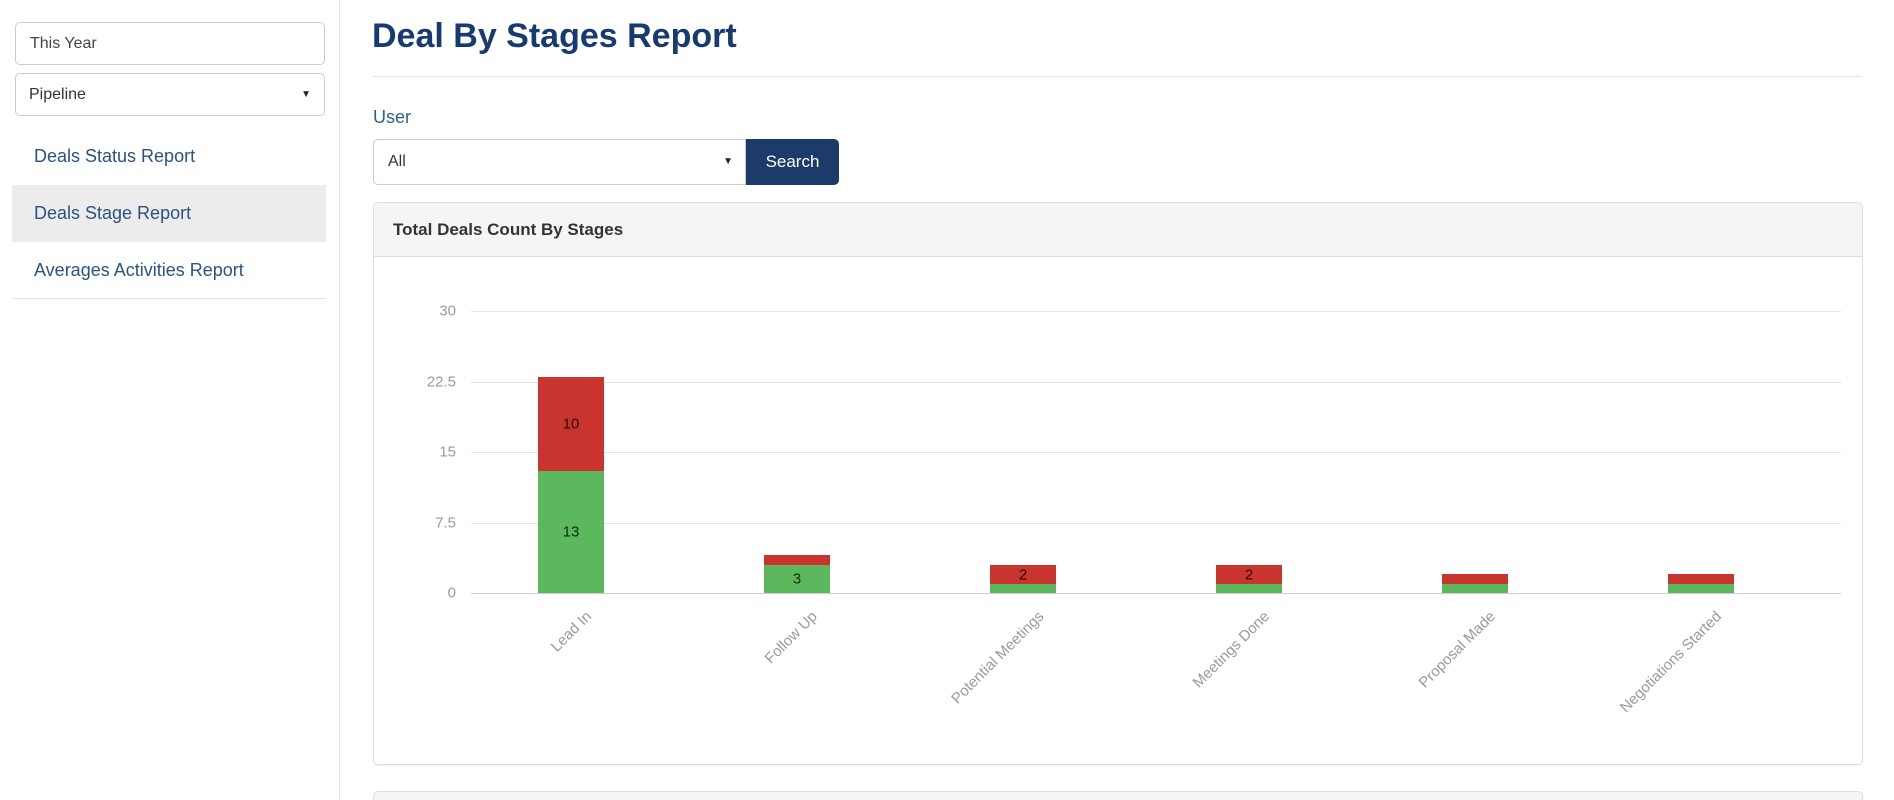 This screenshot has width=1894, height=800. Describe the element at coordinates (170, 43) in the screenshot. I see `period-input` at that location.